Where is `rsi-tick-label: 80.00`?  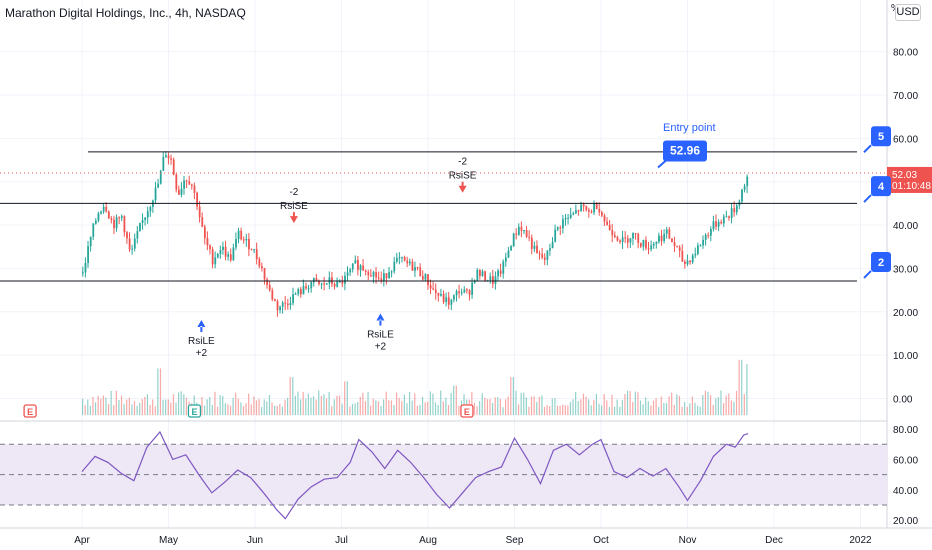
rsi-tick-label: 80.00 is located at coordinates (905, 430).